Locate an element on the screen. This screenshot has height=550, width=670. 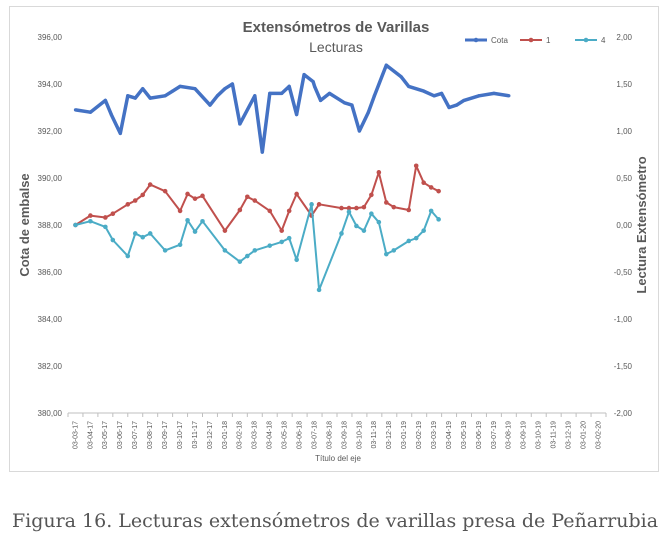
x-tick-label: 03-03-18 is located at coordinates (255, 435).